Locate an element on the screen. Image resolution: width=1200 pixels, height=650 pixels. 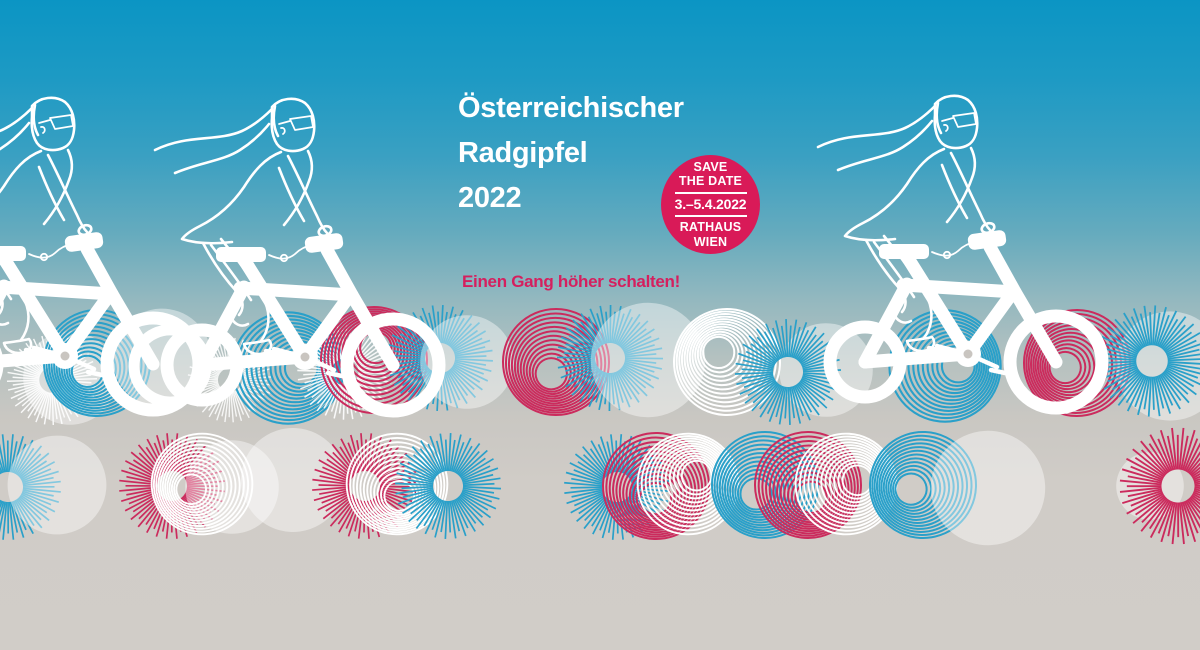
poster-tagline: Einen Gang höher schalten! is located at coordinates (571, 281).